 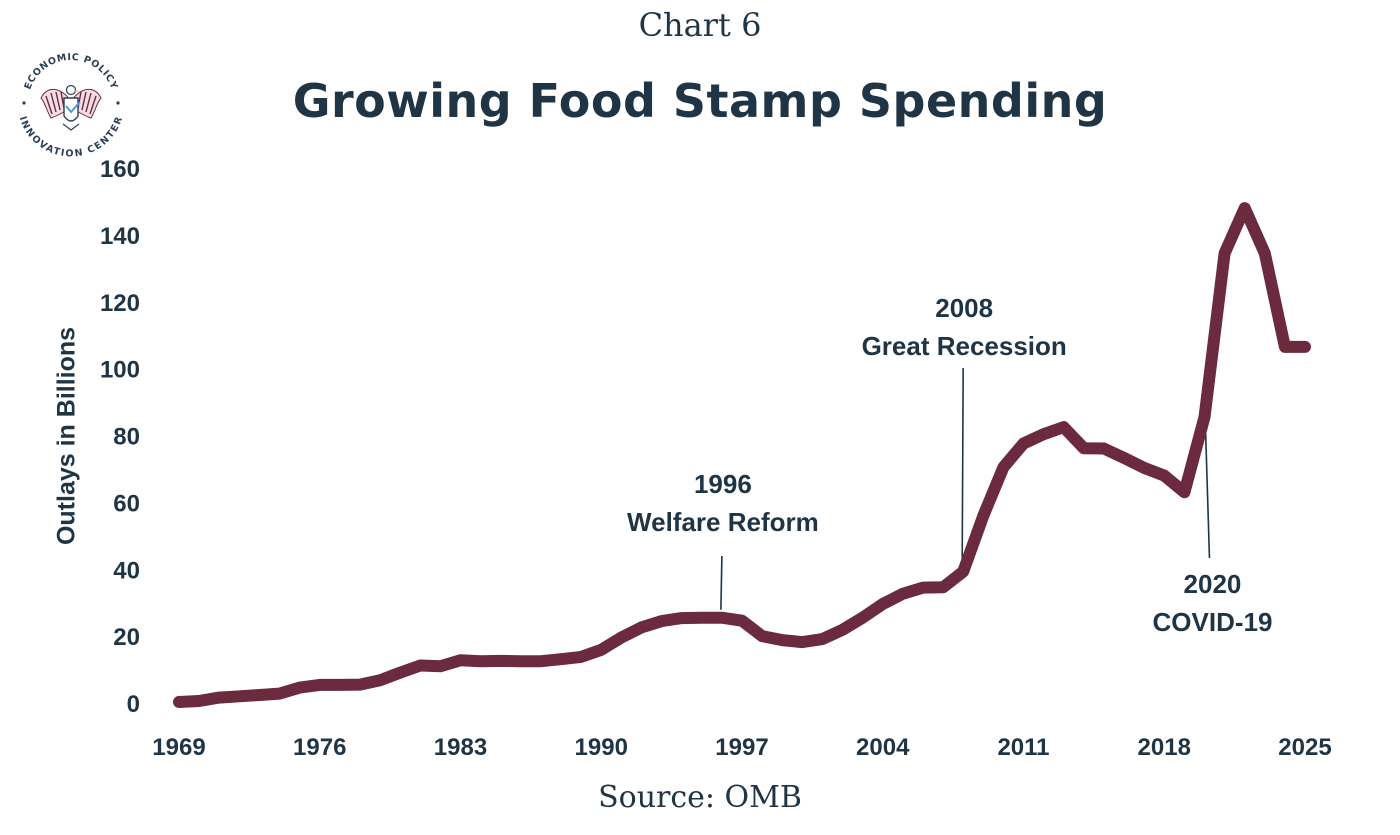 I want to click on annotation-event: COVID-19, so click(x=1213, y=622).